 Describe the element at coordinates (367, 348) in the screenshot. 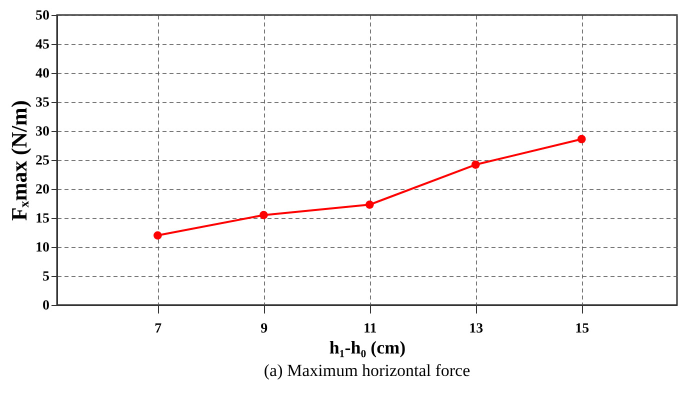

I see `x-axis-title: h₁-h₀ (cm)` at that location.